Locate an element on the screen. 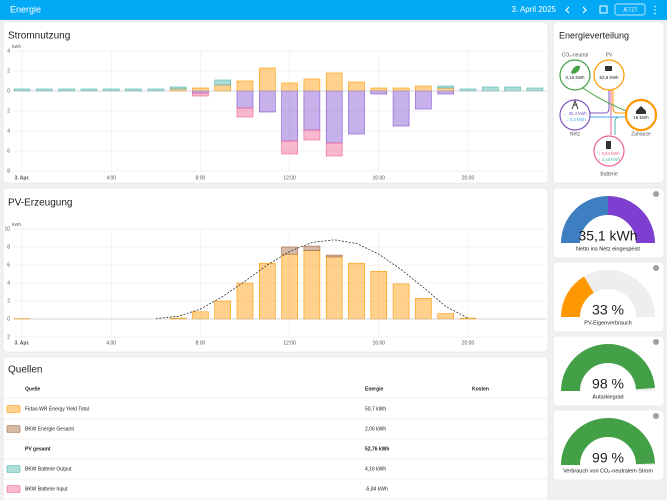 Image resolution: width=667 pixels, height=500 pixels. node-label: Batterie is located at coordinates (608, 174).